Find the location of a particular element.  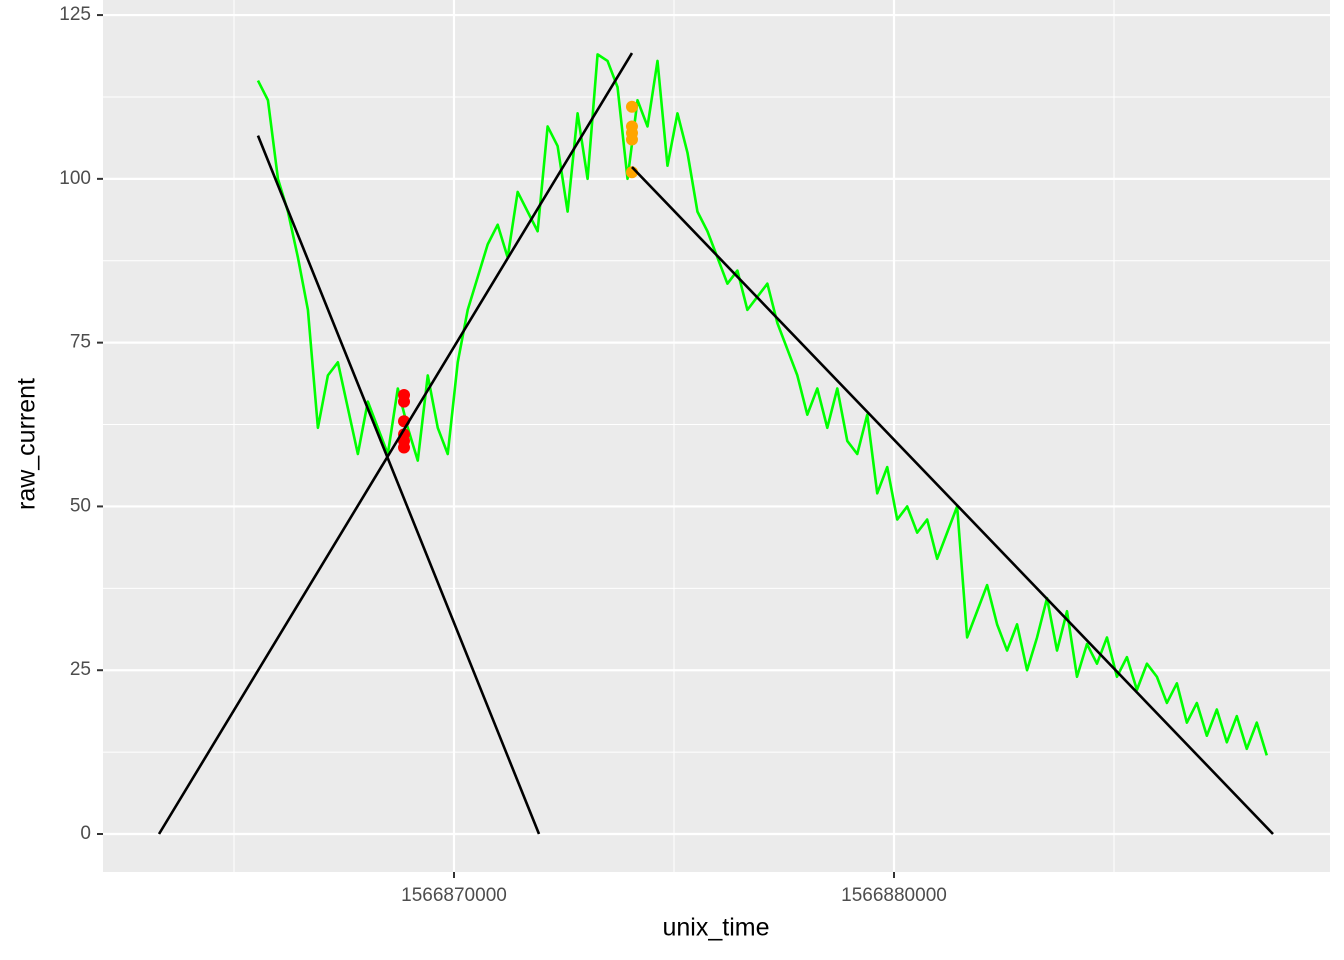

y-tick-label: 100 is located at coordinates (75, 178).